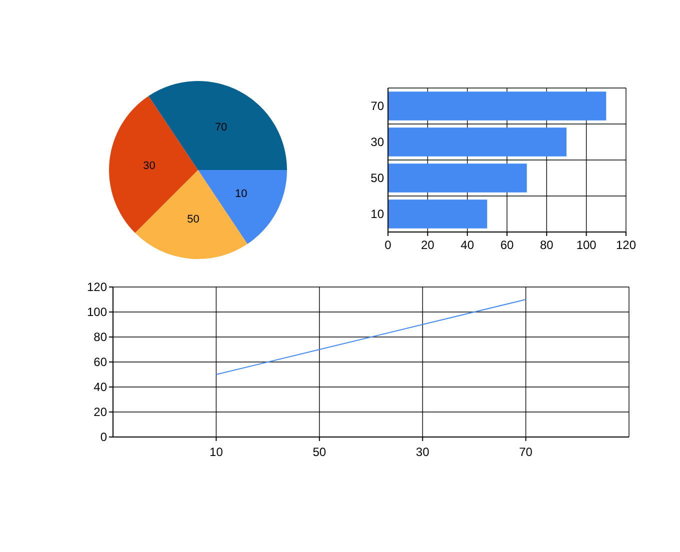  What do you see at coordinates (149, 166) in the screenshot?
I see `slice-label: 30` at bounding box center [149, 166].